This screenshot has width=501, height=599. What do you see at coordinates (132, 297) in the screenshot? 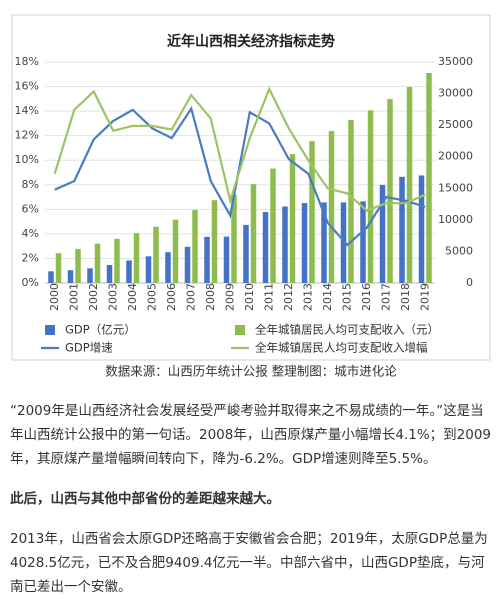
I see `x-tick-label: 2004` at bounding box center [132, 297].